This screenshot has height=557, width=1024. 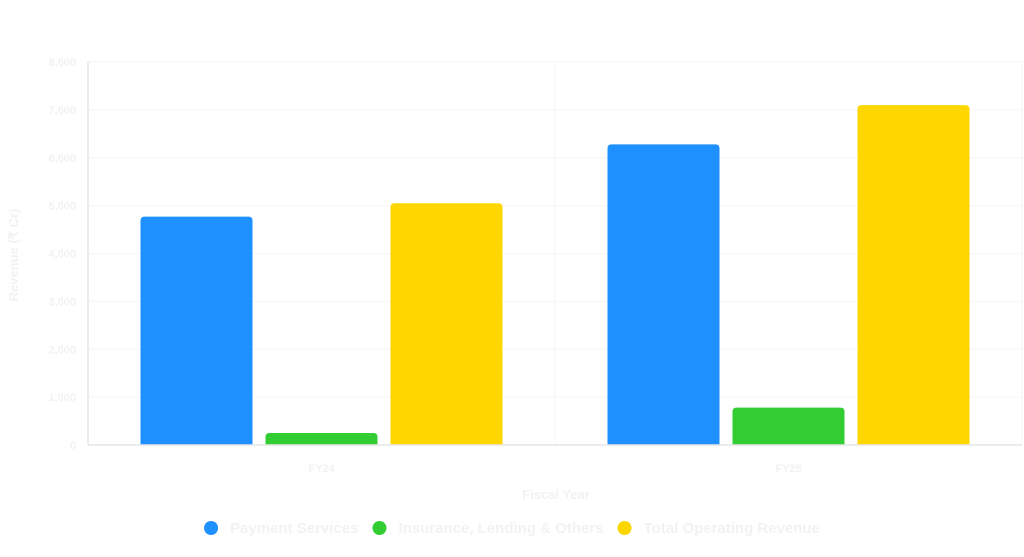 What do you see at coordinates (62, 302) in the screenshot?
I see `y-tick-label: 3,000` at bounding box center [62, 302].